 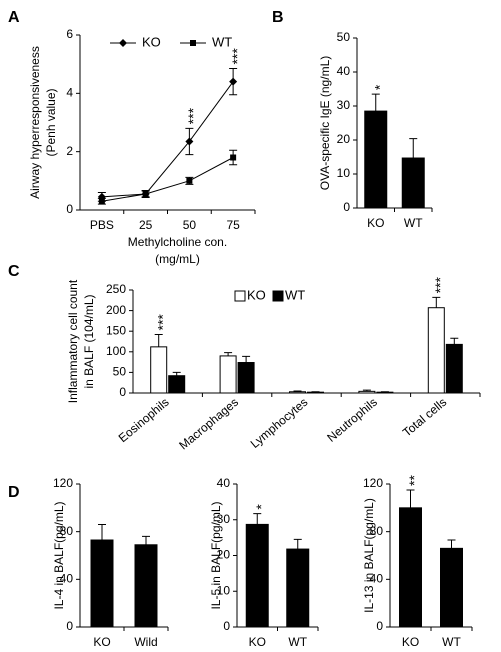 What do you see at coordinates (146, 225) in the screenshot?
I see `x-tick-label: 25` at bounding box center [146, 225].